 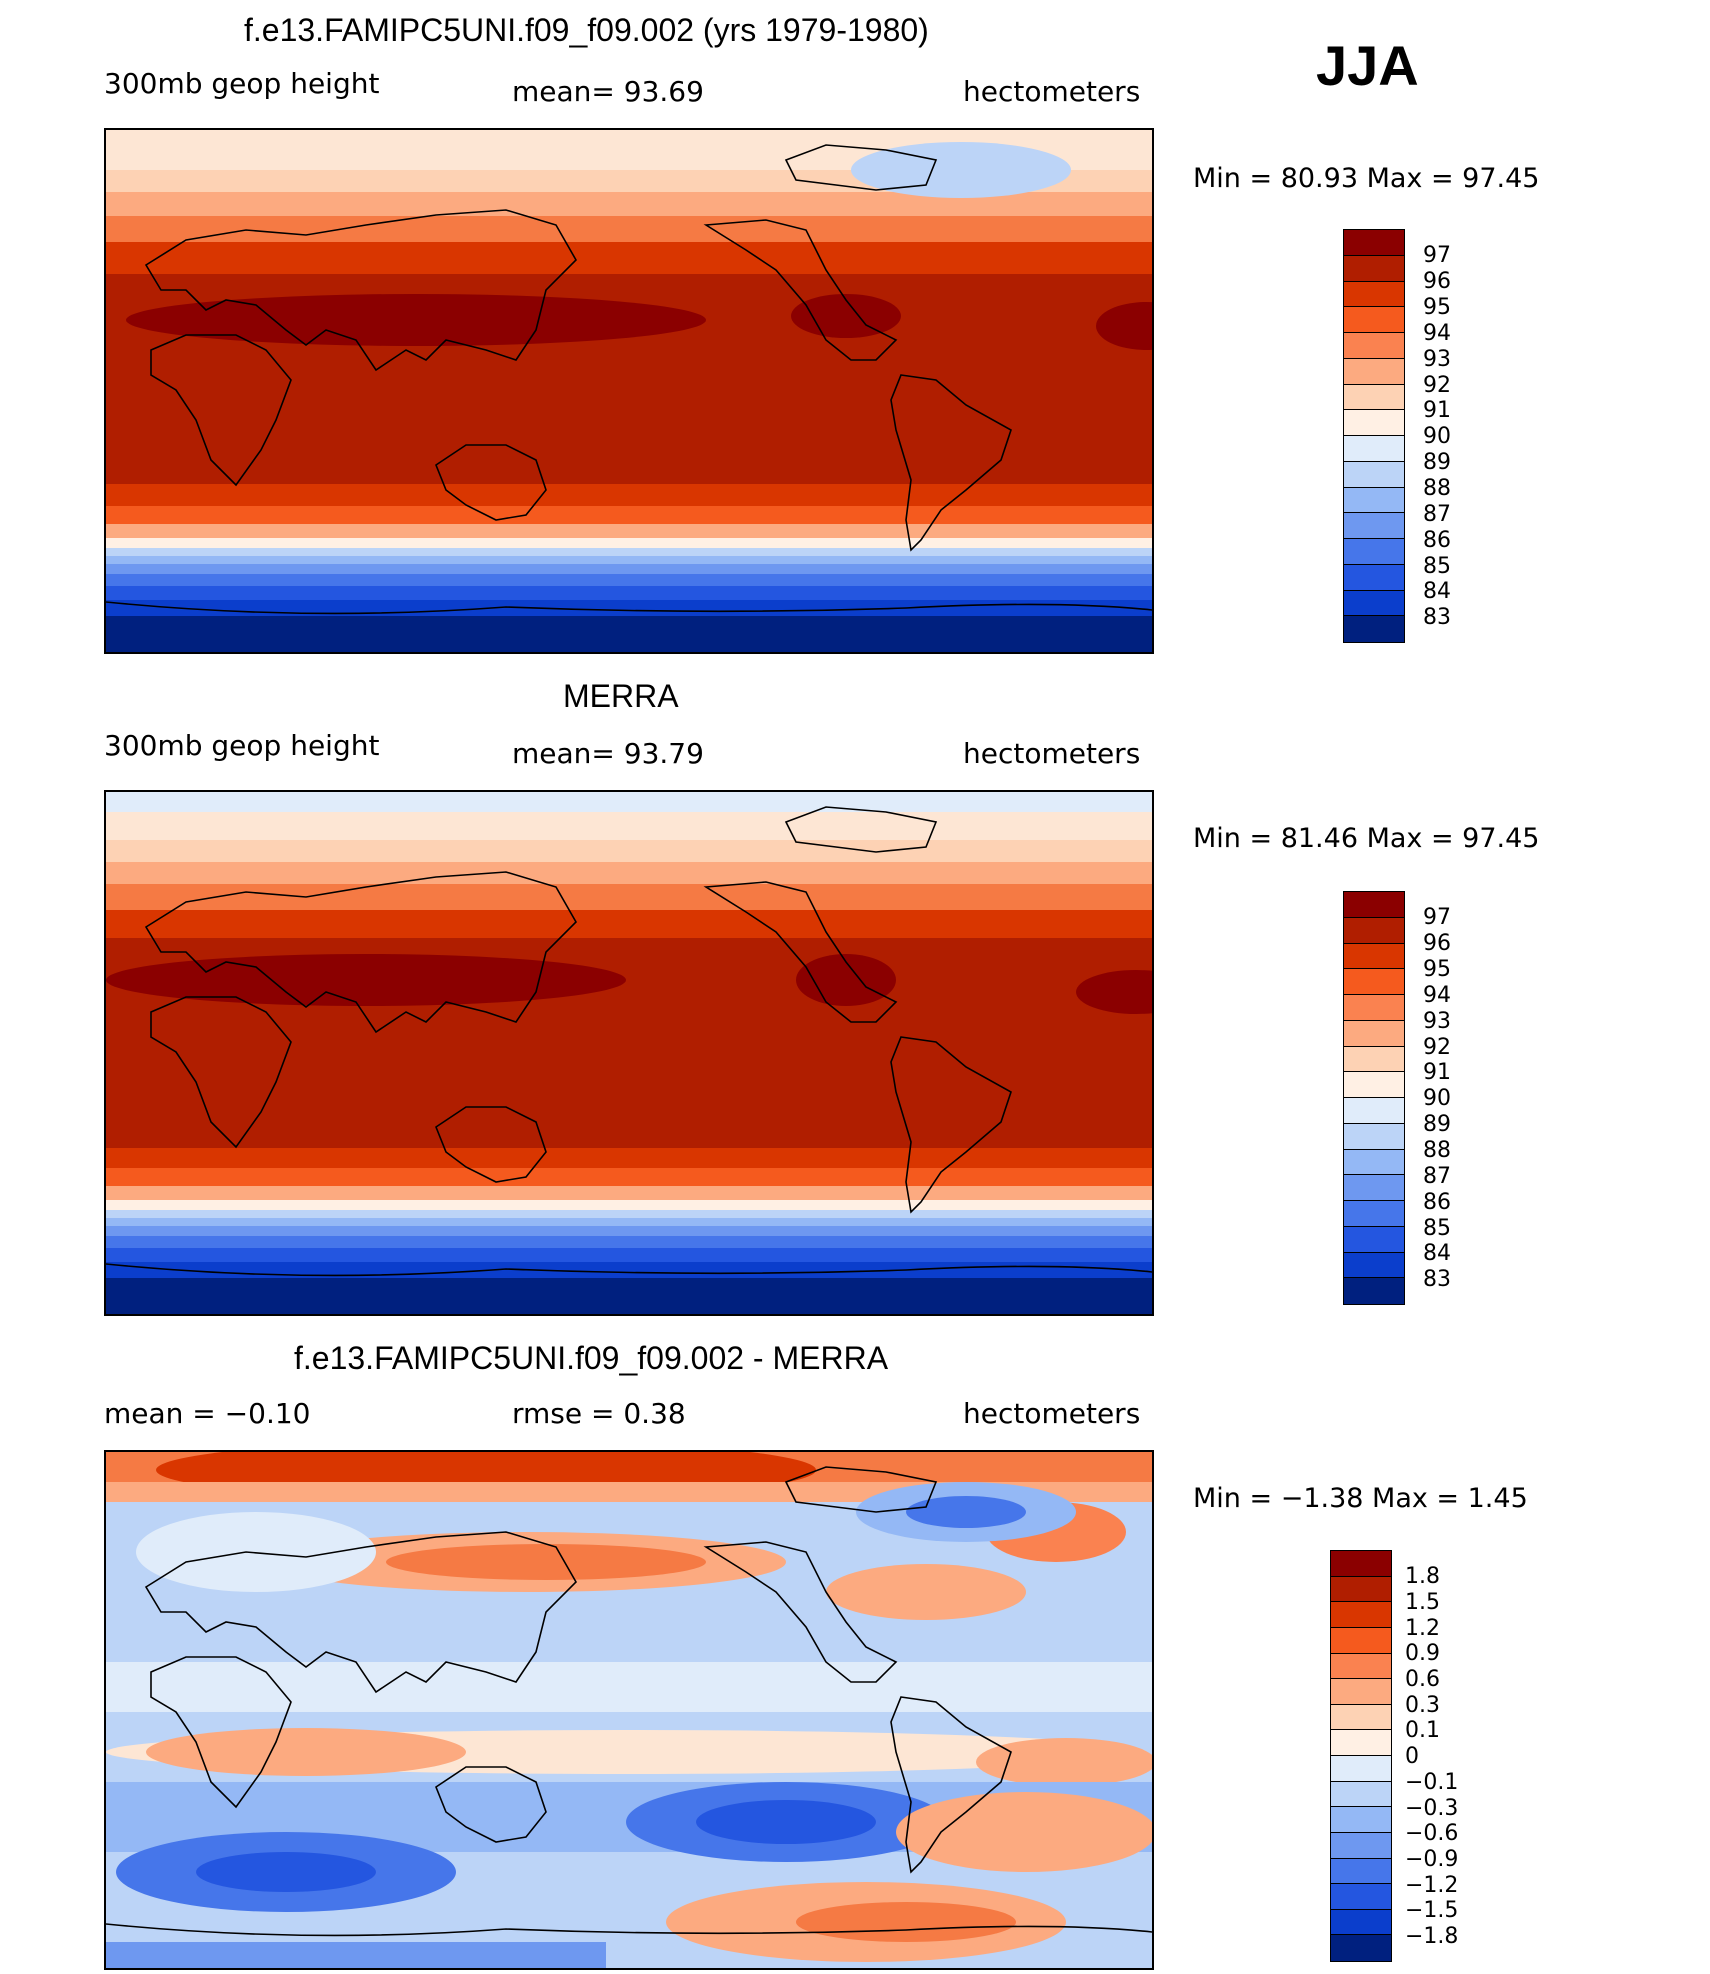 I want to click on panel-diff-colorbar-tick: 0.1, so click(x=1422, y=1730).